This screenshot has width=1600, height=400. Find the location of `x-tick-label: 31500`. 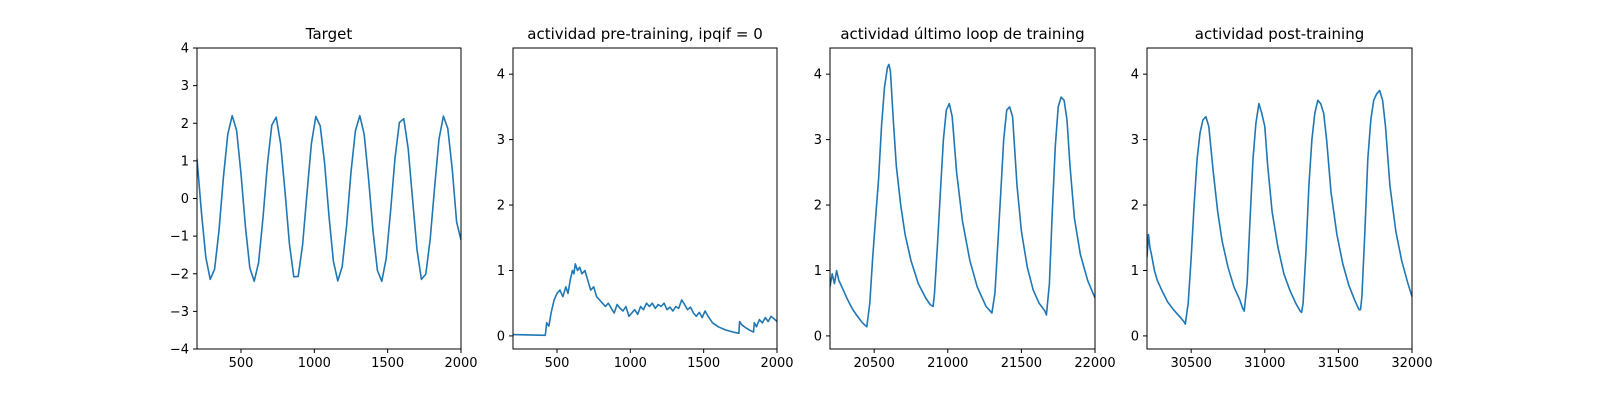

x-tick-label: 31500 is located at coordinates (1338, 363).